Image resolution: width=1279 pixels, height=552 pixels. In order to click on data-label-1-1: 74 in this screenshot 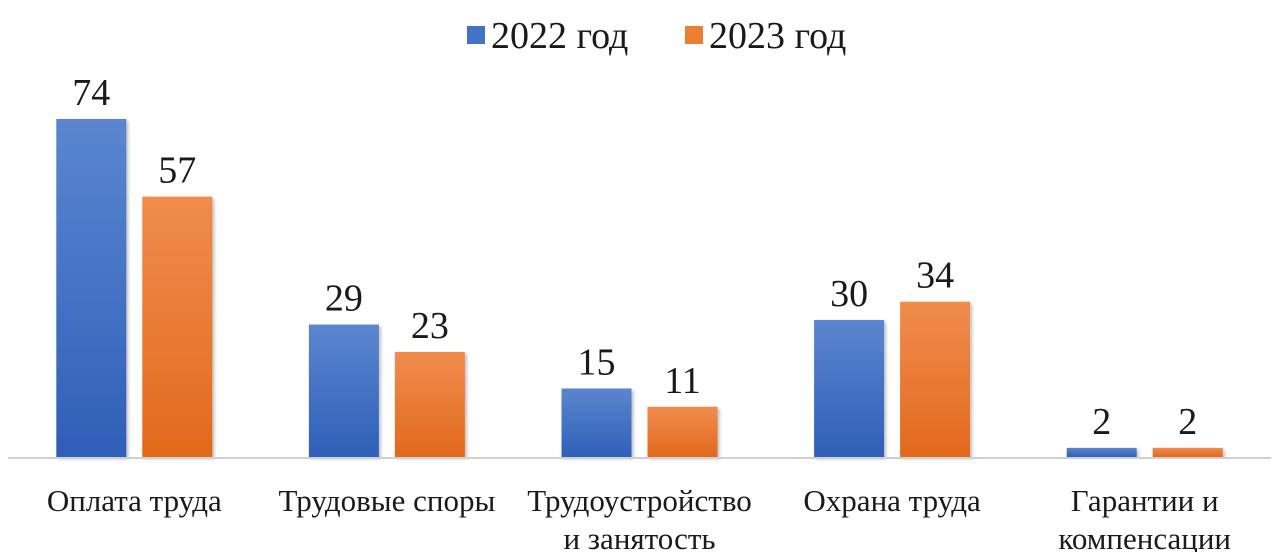, I will do `click(91, 93)`.